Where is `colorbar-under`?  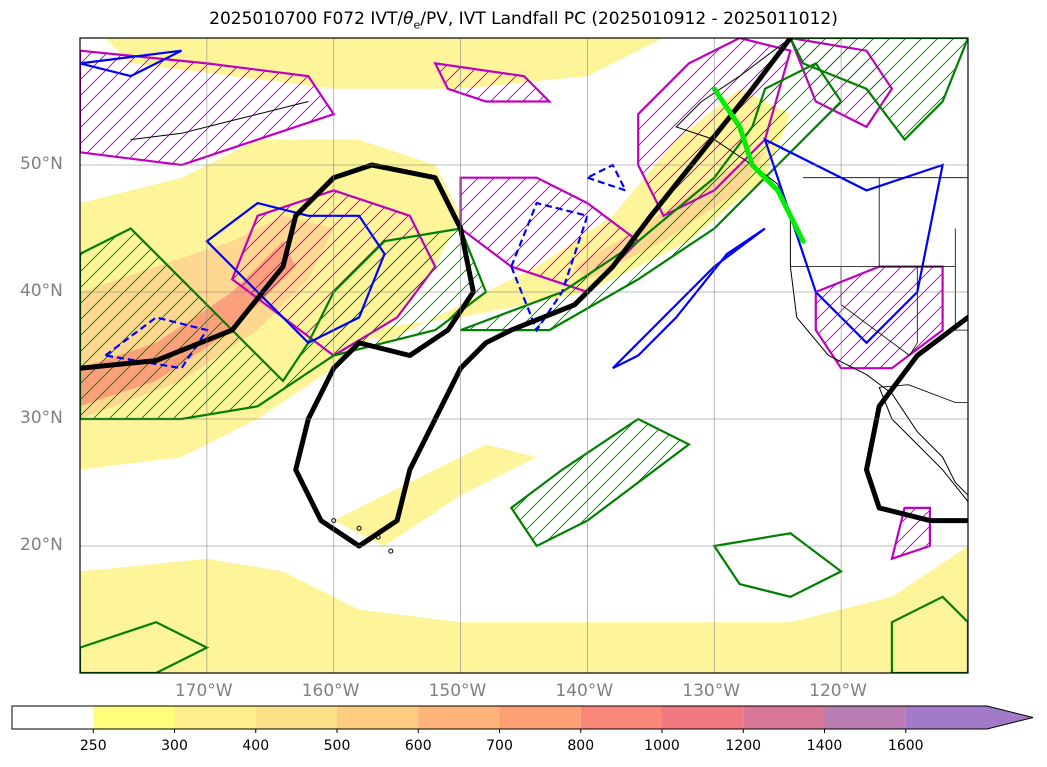 colorbar-under is located at coordinates (53, 717).